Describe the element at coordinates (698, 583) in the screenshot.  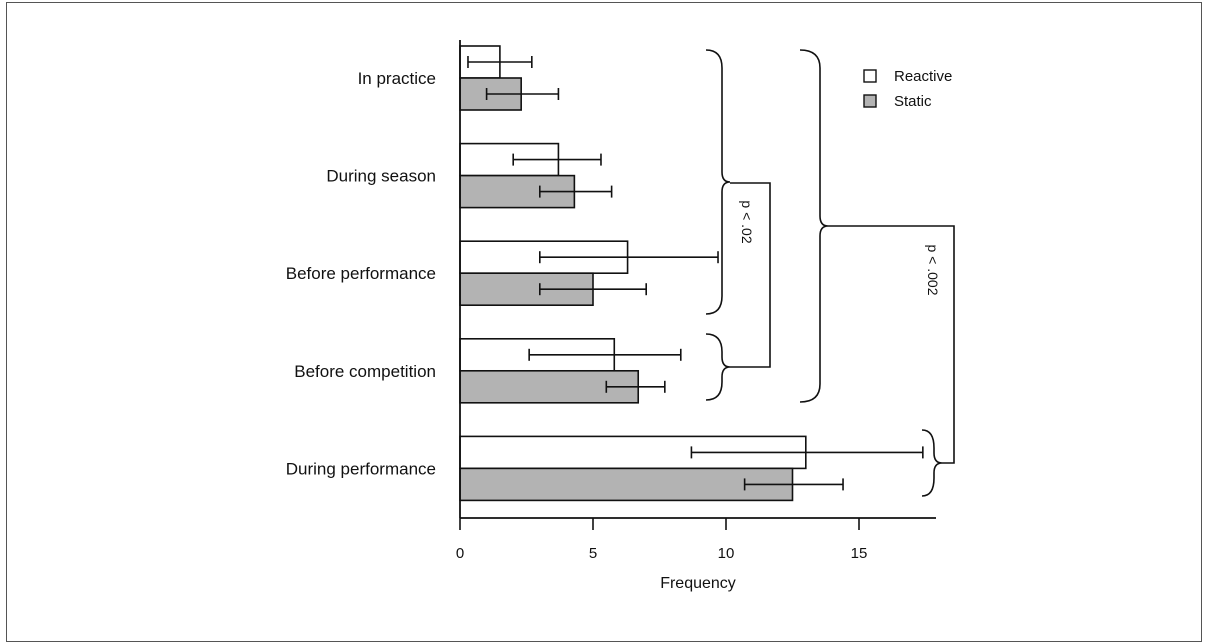
I see `x-axis-title: Frequency` at that location.